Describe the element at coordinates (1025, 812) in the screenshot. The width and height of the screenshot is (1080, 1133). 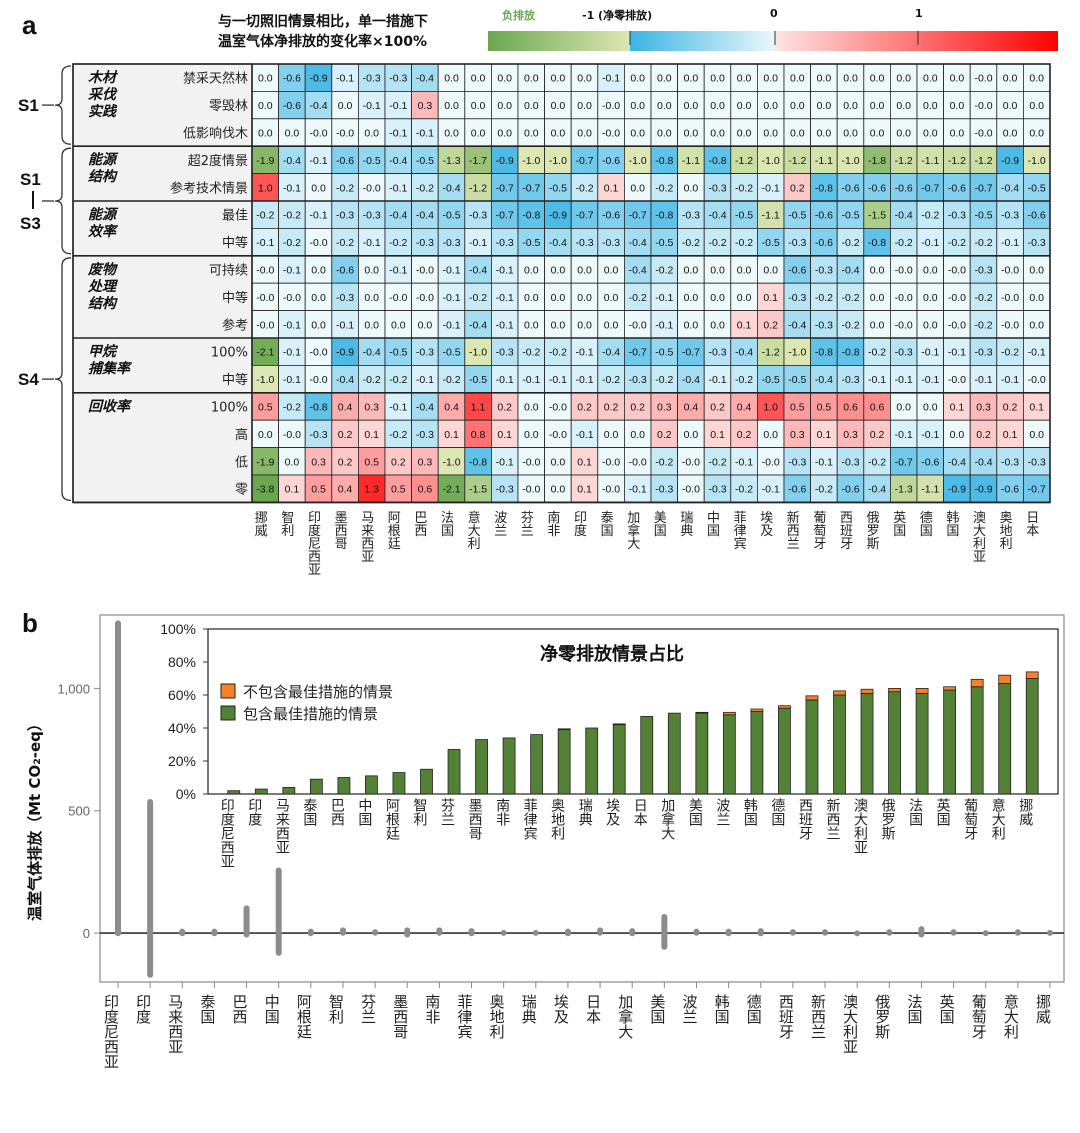
I see `inset-x-tick-label: 挪威` at that location.